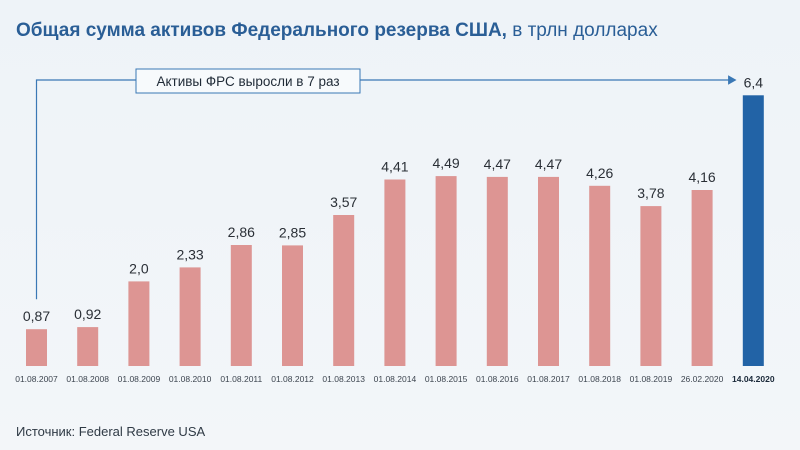 The width and height of the screenshot is (800, 450). Describe the element at coordinates (189, 254) in the screenshot. I see `value-label: 2,33` at that location.